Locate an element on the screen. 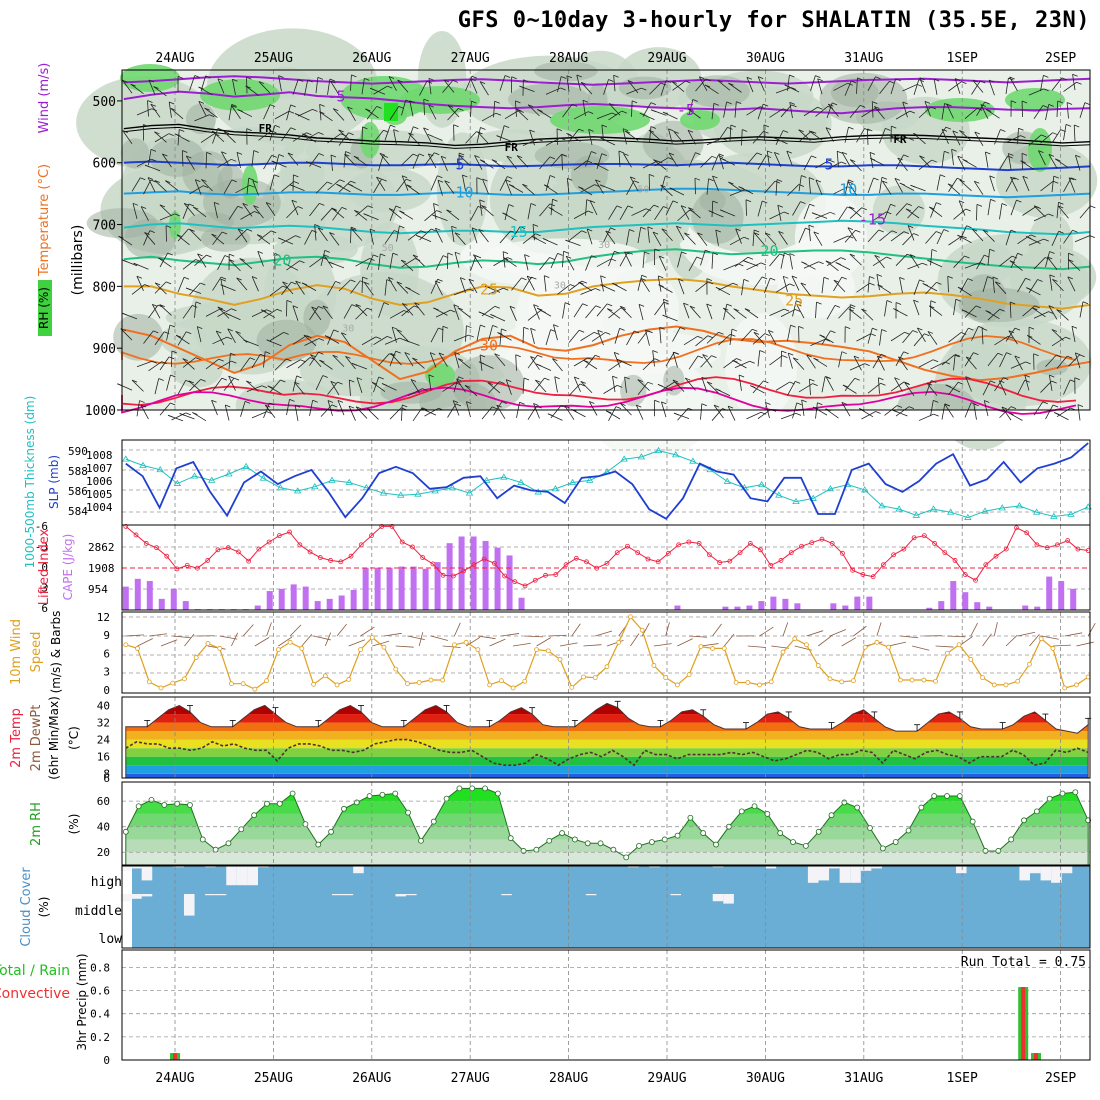 The width and height of the screenshot is (1100, 1100). slp-axis-label: SLP (mb) is located at coordinates (54, 482).